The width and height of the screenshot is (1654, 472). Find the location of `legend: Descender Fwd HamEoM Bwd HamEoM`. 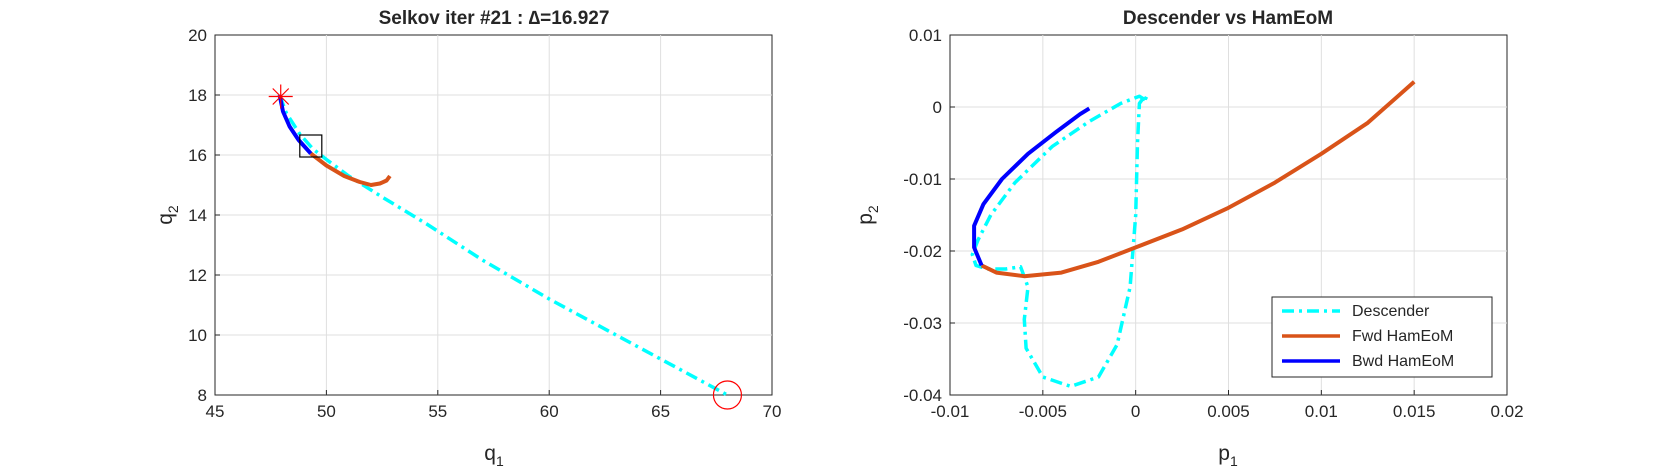

legend: Descender Fwd HamEoM Bwd HamEoM is located at coordinates (1382, 337).